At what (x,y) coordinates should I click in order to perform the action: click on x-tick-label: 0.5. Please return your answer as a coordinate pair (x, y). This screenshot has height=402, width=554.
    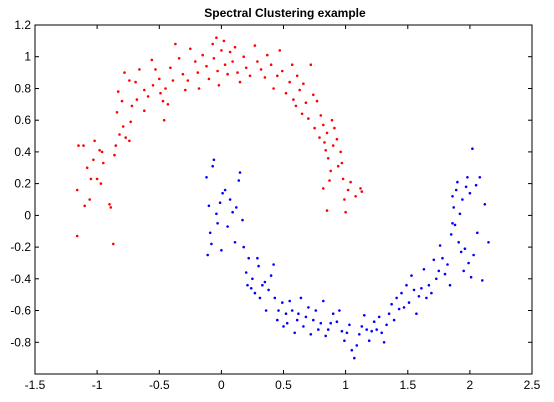
    Looking at the image, I should click on (283, 385).